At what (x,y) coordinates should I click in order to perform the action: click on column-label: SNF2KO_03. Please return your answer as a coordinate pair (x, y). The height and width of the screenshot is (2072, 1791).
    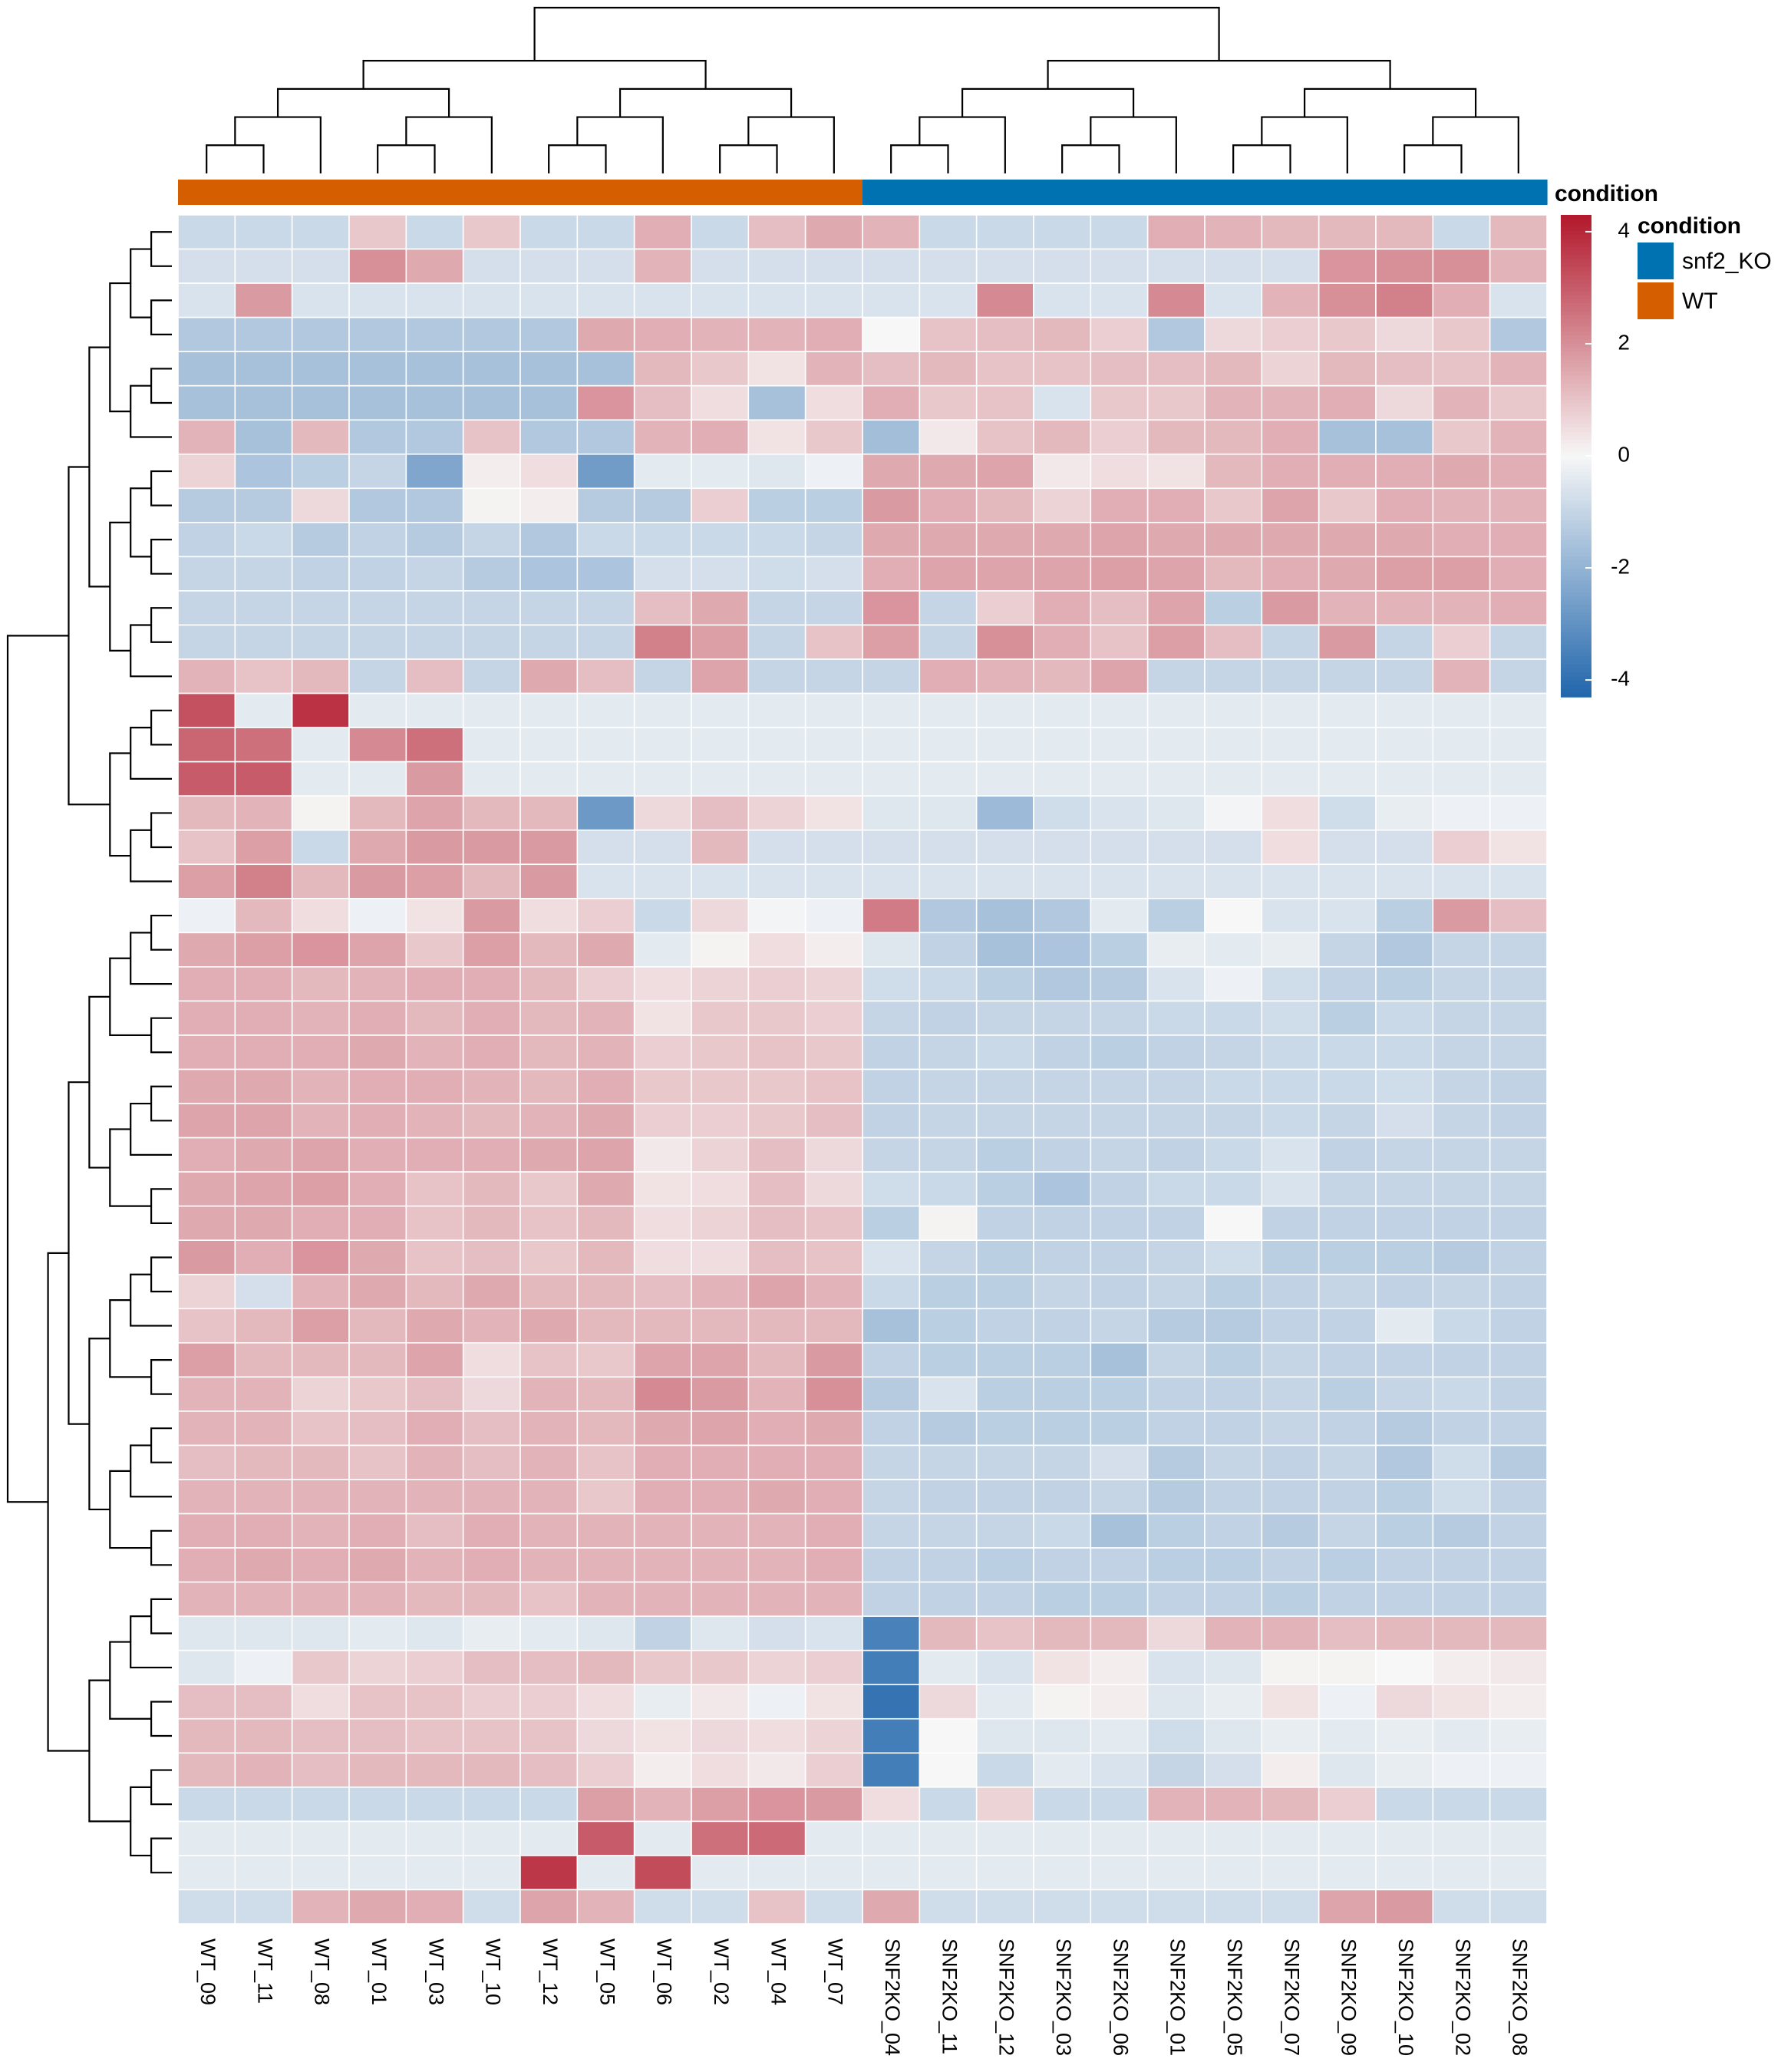
    Looking at the image, I should click on (1063, 1997).